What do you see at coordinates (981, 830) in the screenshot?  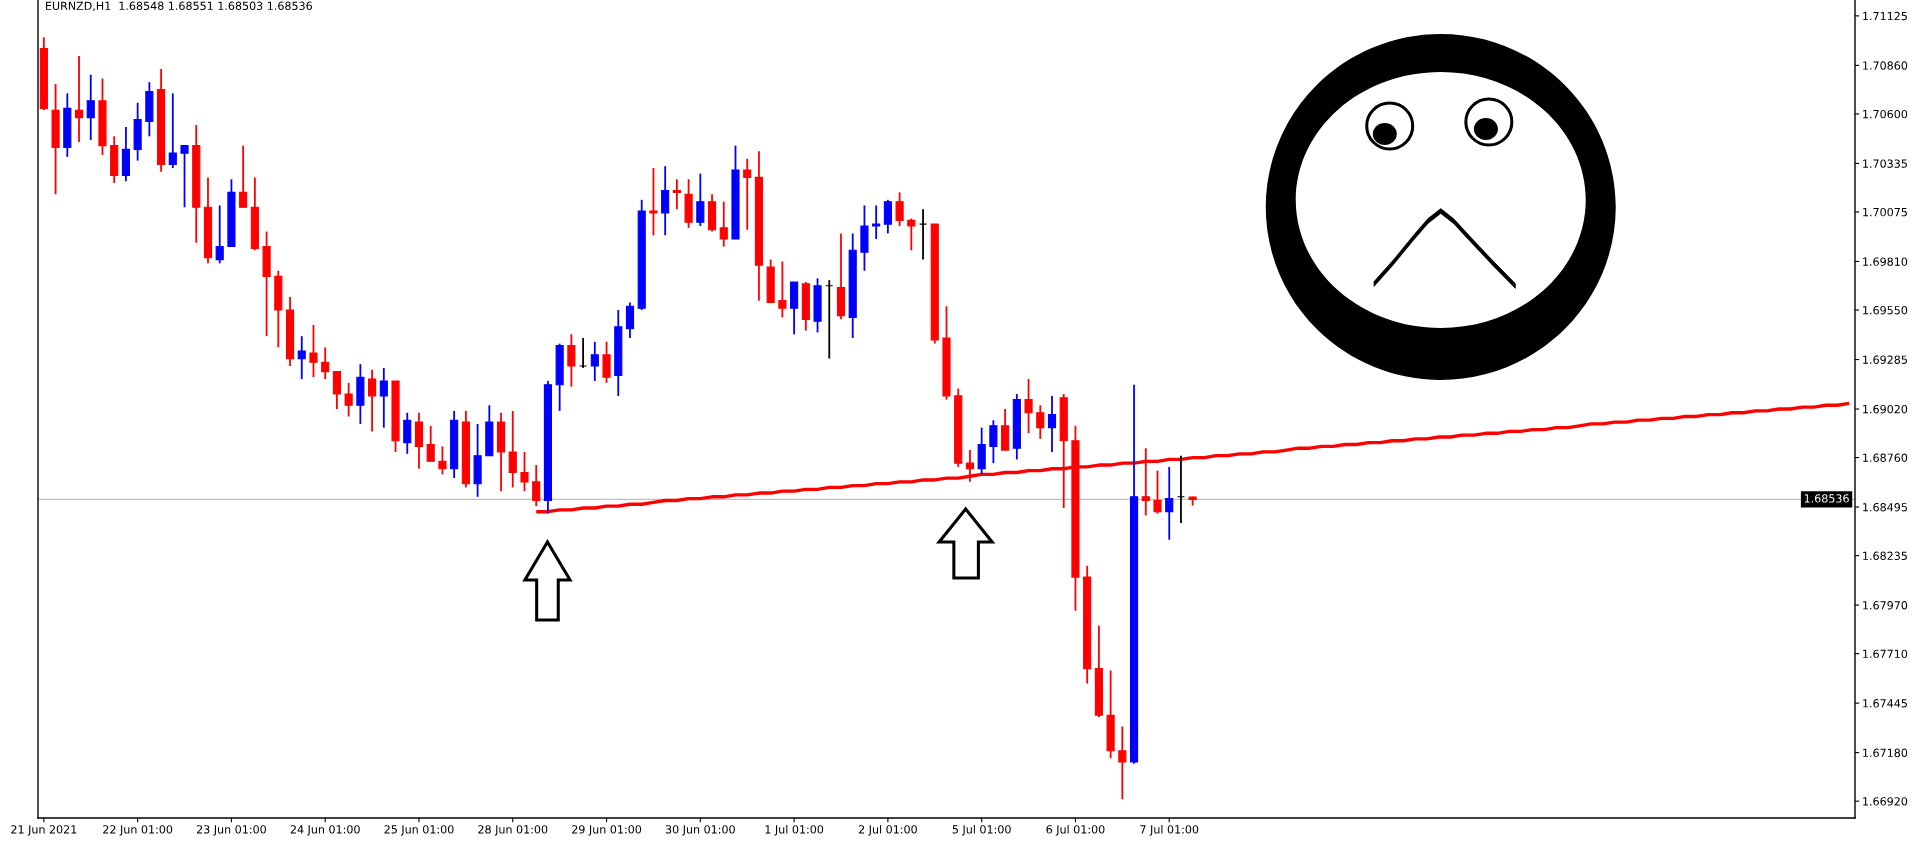 I see `x-tick-label: 5 Jul 01:00` at bounding box center [981, 830].